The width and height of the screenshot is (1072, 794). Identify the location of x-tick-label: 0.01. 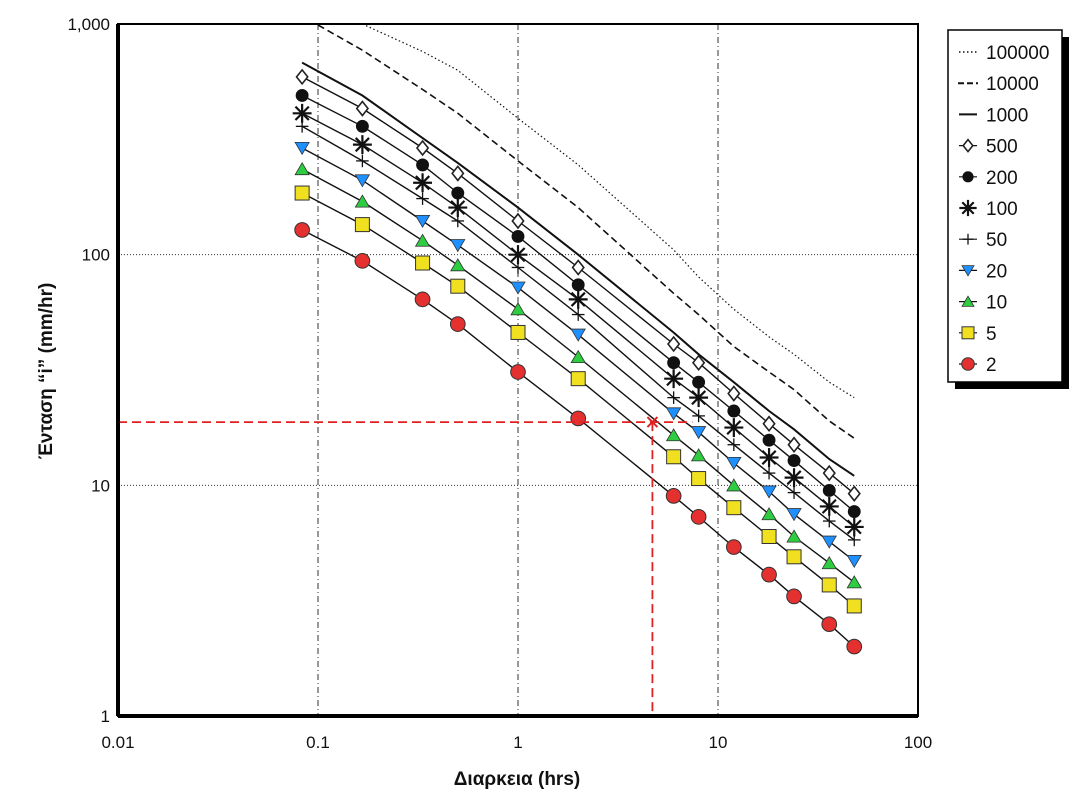
(117, 742).